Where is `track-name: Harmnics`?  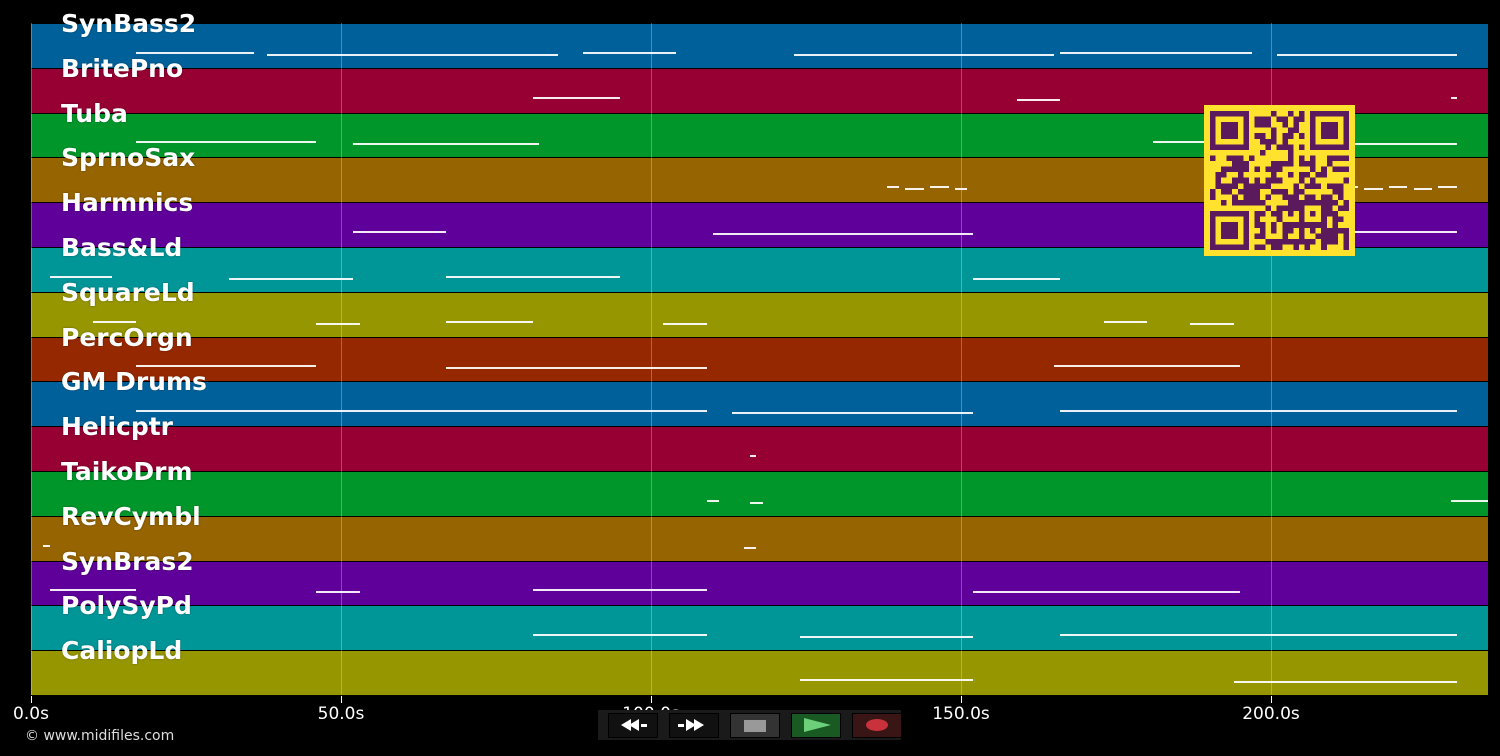 track-name: Harmnics is located at coordinates (127, 203).